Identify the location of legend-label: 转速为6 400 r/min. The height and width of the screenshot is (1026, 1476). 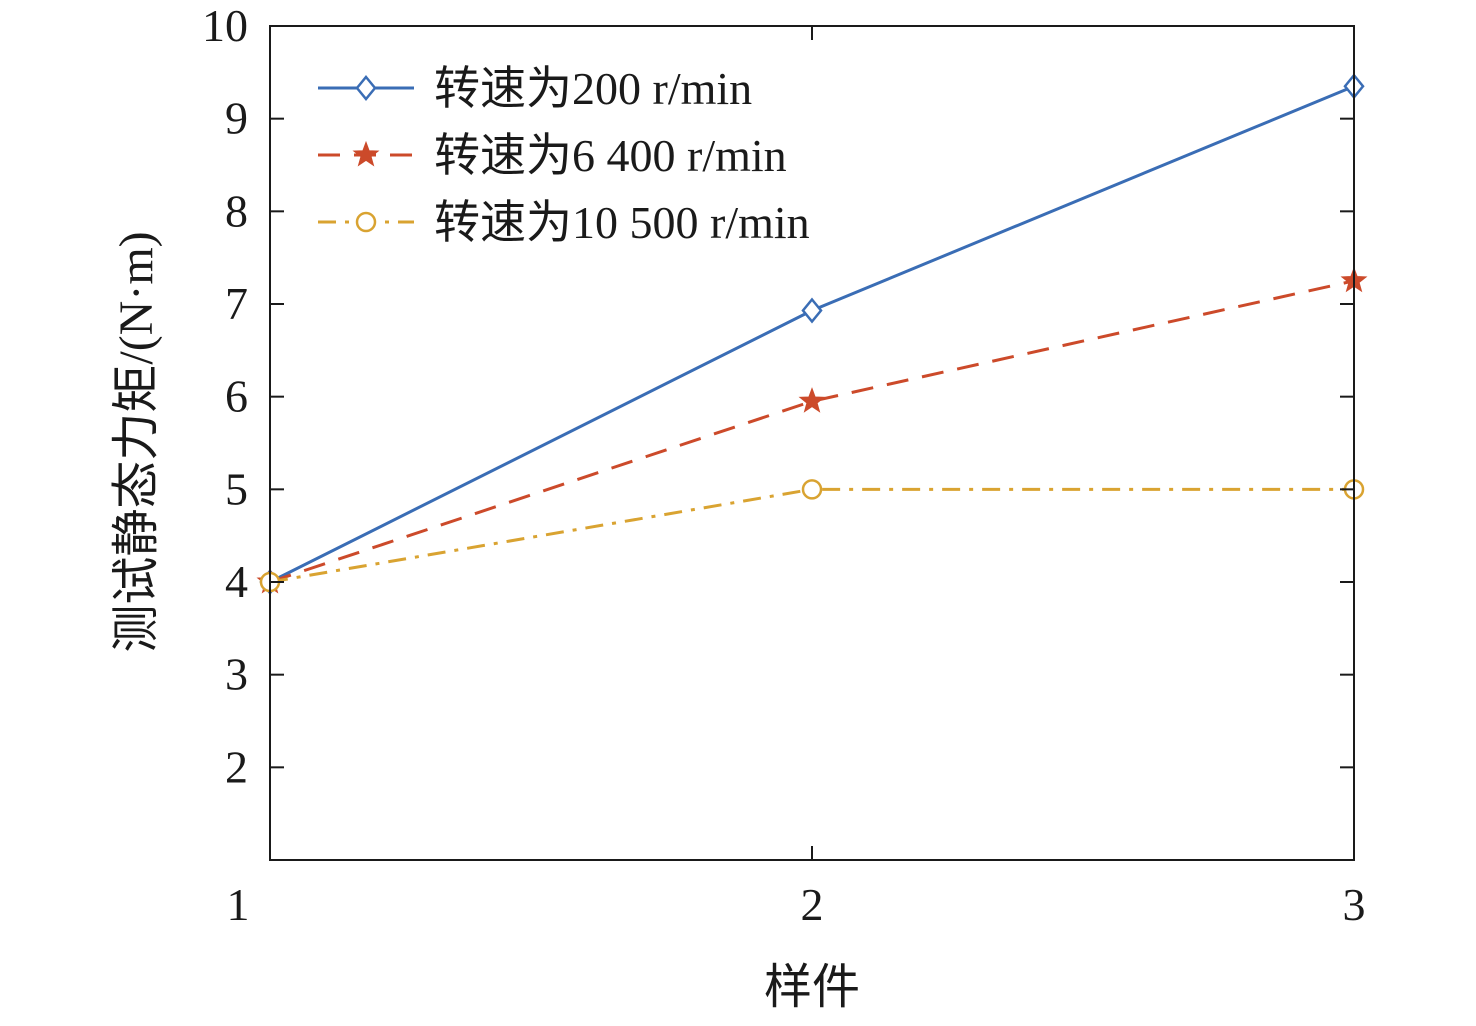
(610, 155).